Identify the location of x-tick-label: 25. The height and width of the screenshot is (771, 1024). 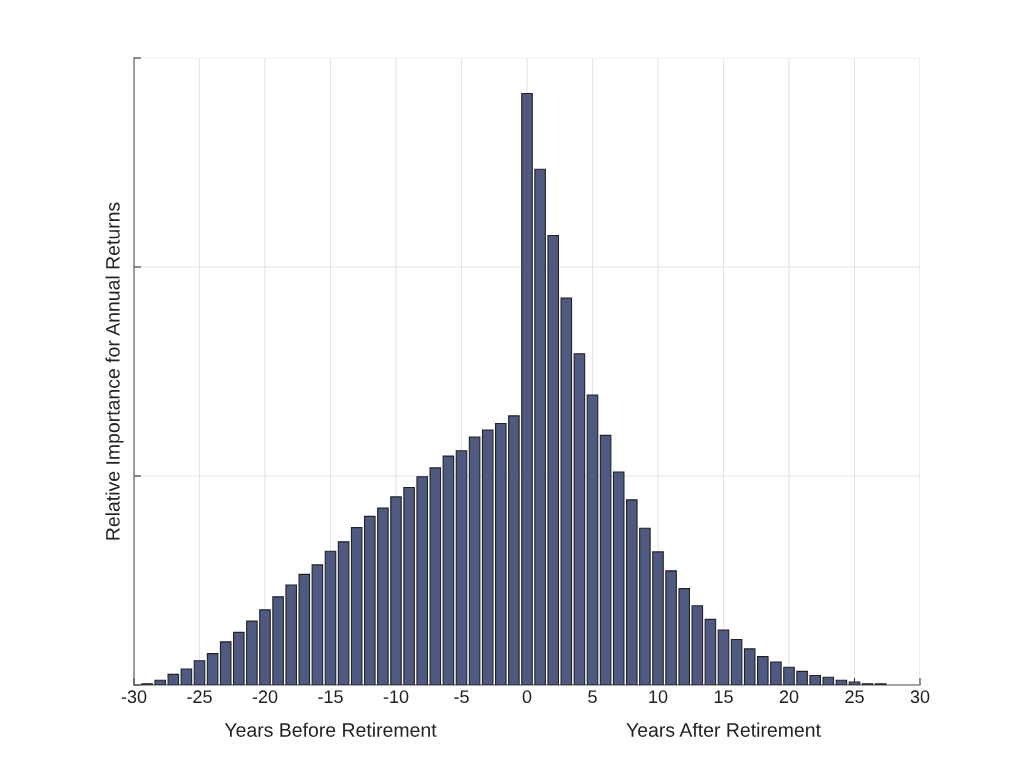
(854, 697).